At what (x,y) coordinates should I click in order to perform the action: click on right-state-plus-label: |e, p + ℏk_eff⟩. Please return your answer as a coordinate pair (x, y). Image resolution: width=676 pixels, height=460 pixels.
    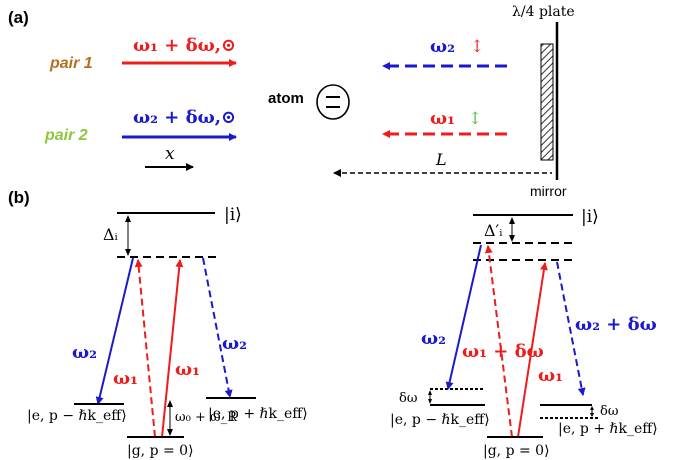
    Looking at the image, I should click on (608, 429).